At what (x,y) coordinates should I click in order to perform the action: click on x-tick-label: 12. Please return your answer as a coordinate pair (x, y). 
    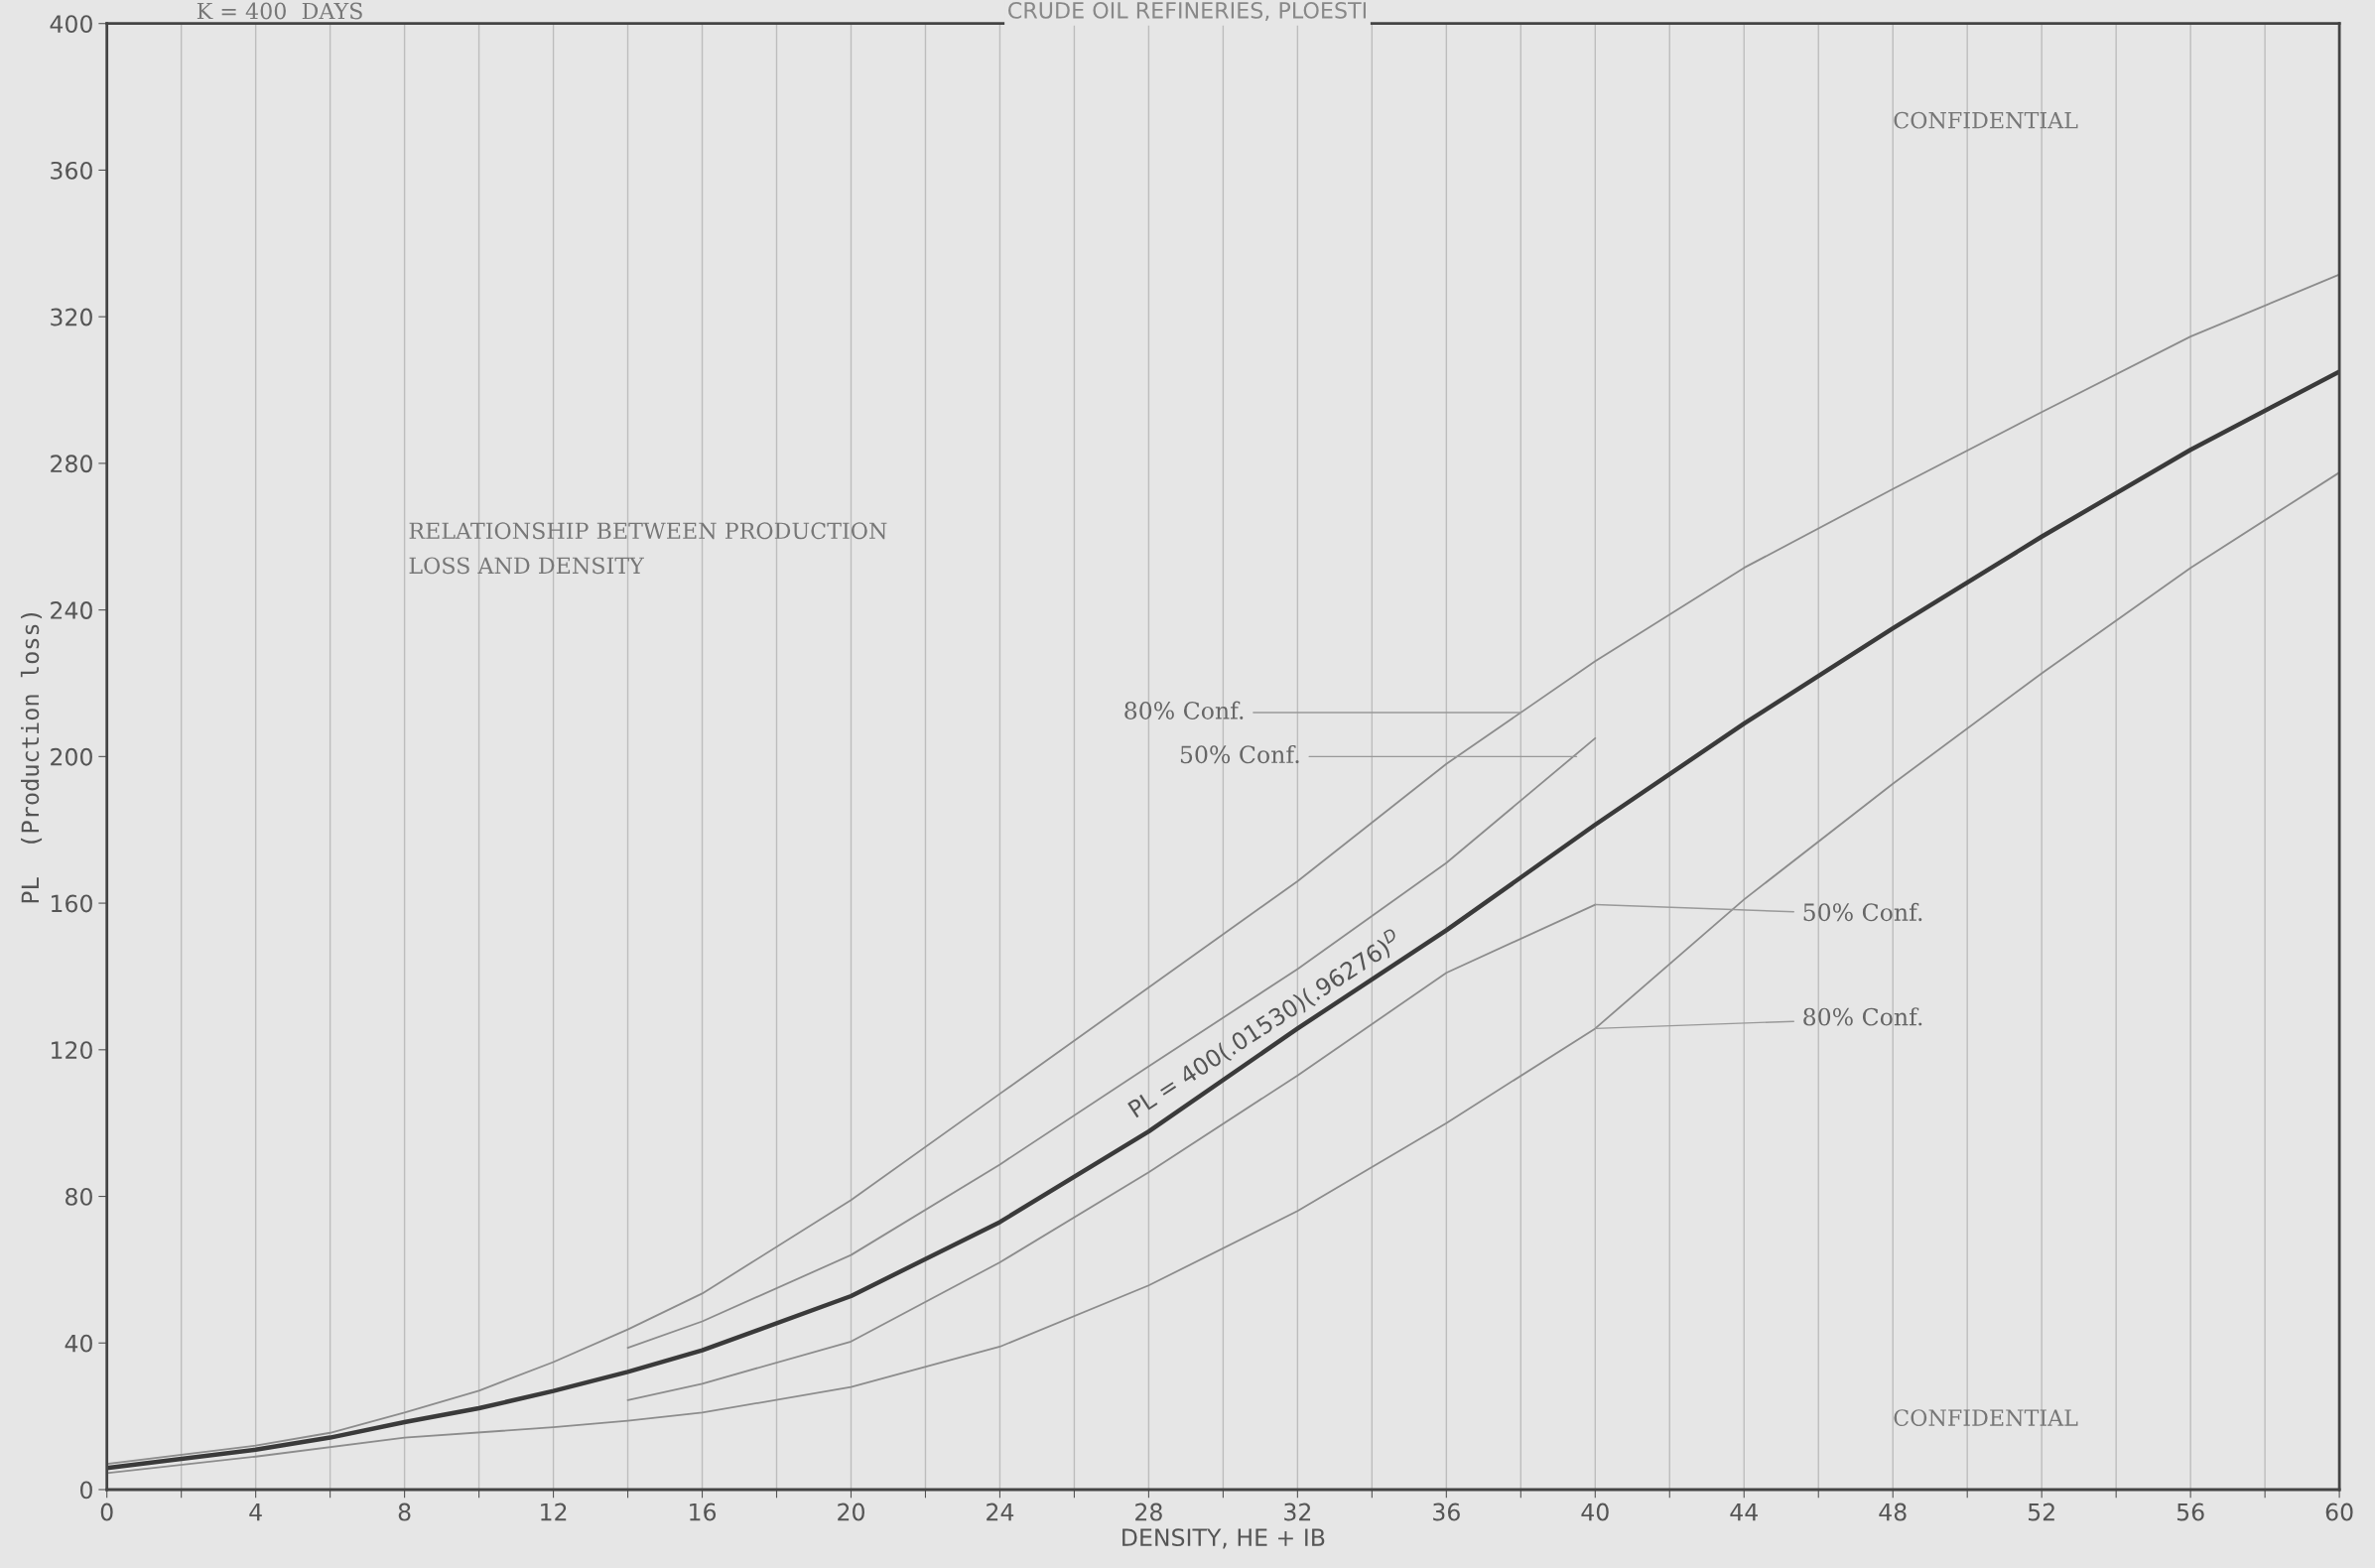
    Looking at the image, I should click on (554, 1512).